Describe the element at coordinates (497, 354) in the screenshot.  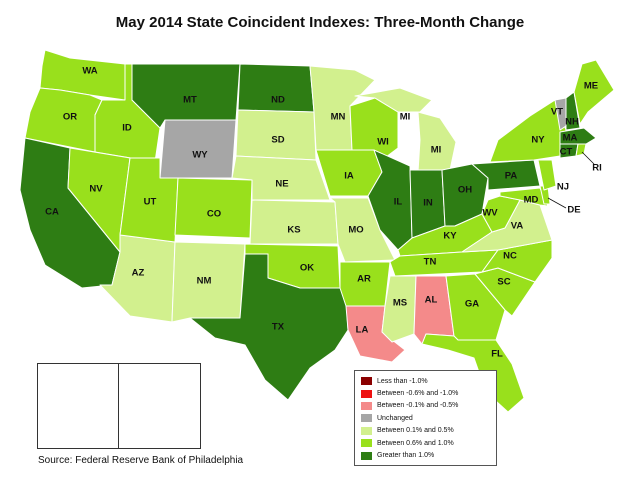
I see `label-fl: FL` at that location.